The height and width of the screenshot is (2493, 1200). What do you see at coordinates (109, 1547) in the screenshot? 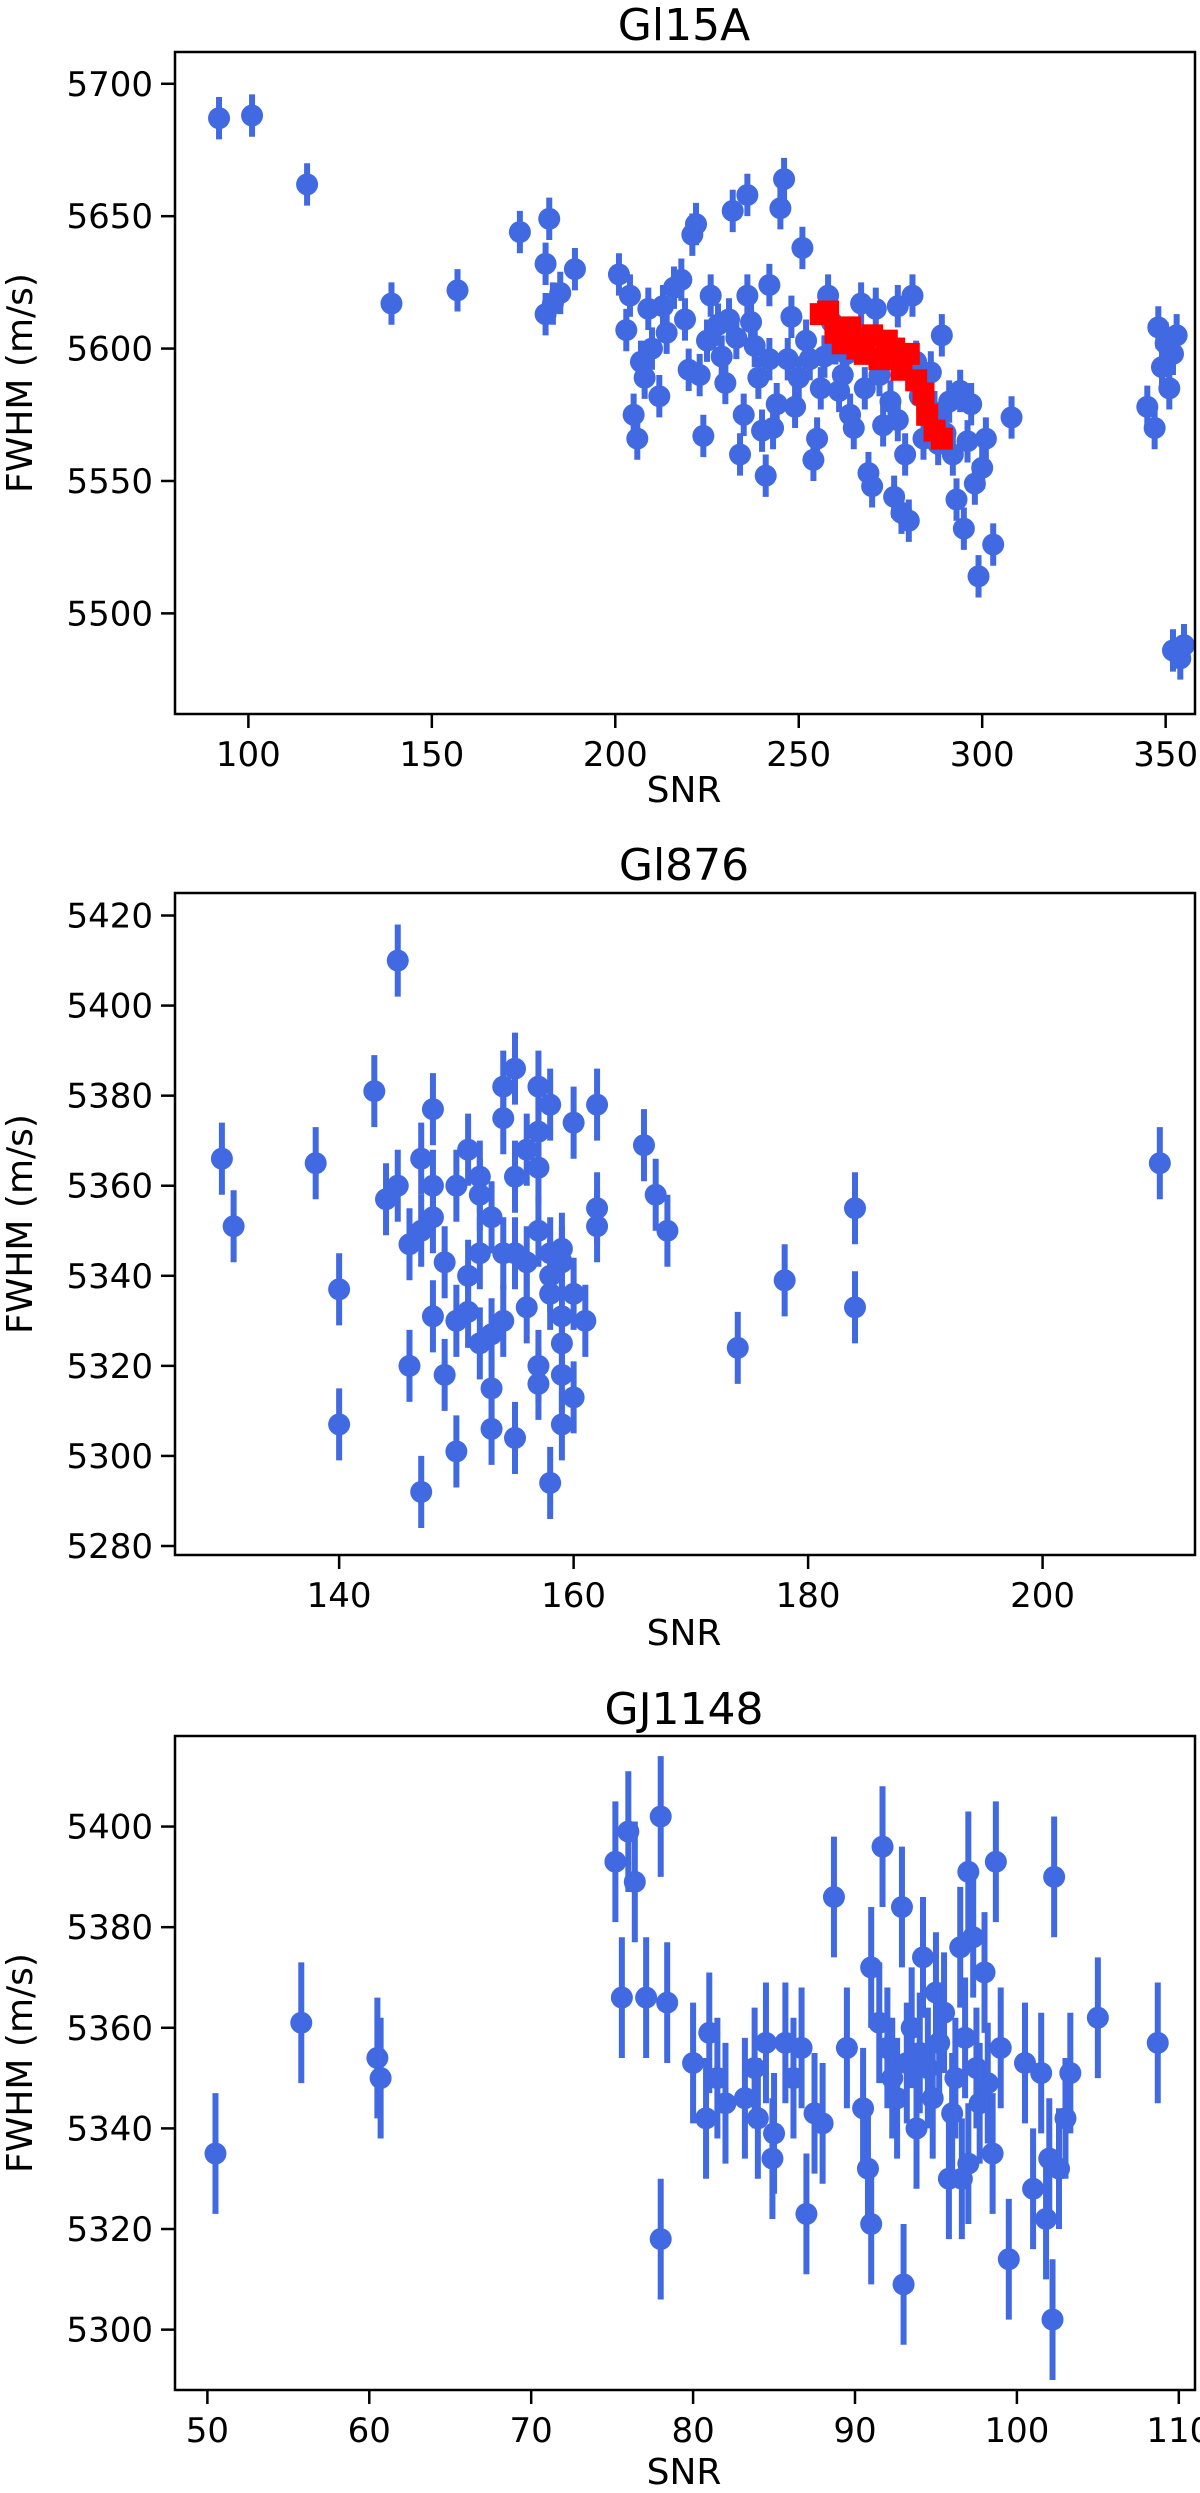
I see `y-tick-label: 5280` at bounding box center [109, 1547].